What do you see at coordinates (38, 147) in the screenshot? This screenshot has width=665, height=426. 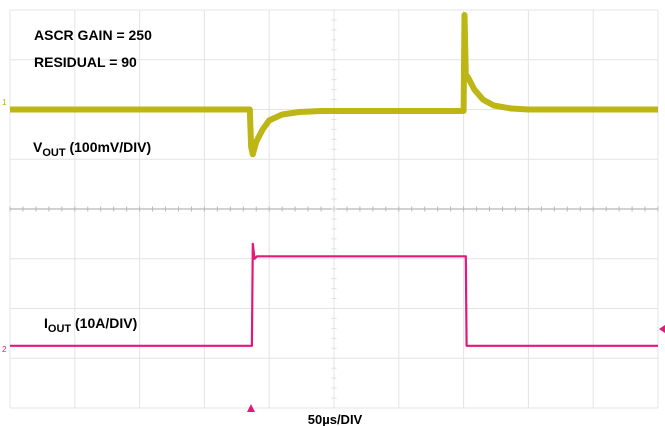 I see `vout-label-main: V` at bounding box center [38, 147].